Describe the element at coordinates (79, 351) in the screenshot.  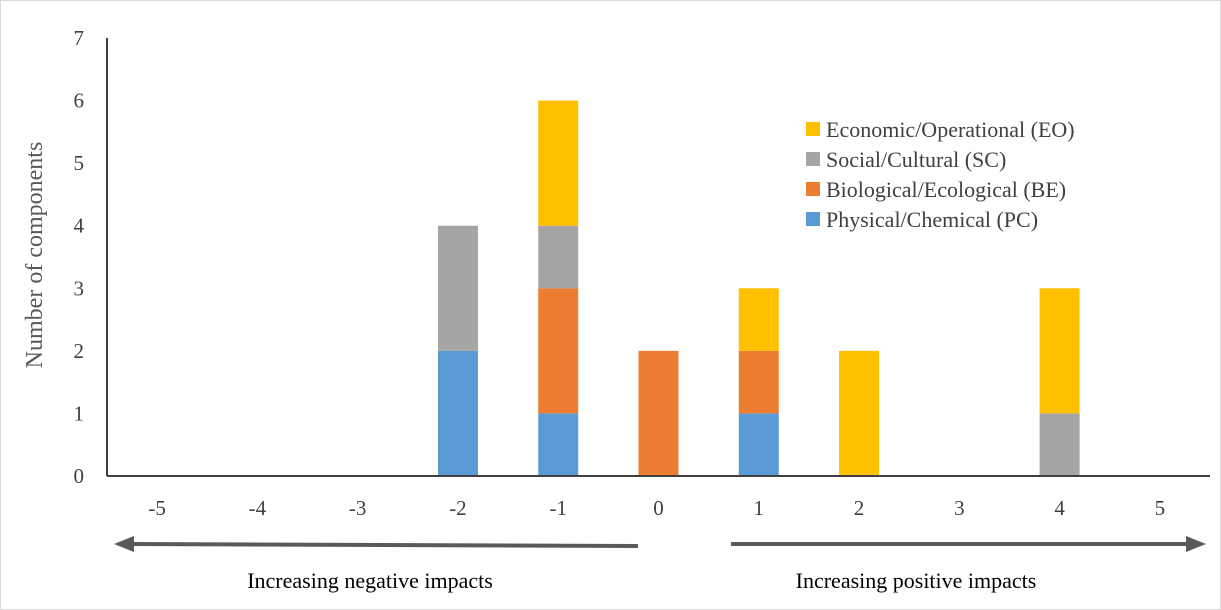
I see `y-tick-2: 2` at that location.